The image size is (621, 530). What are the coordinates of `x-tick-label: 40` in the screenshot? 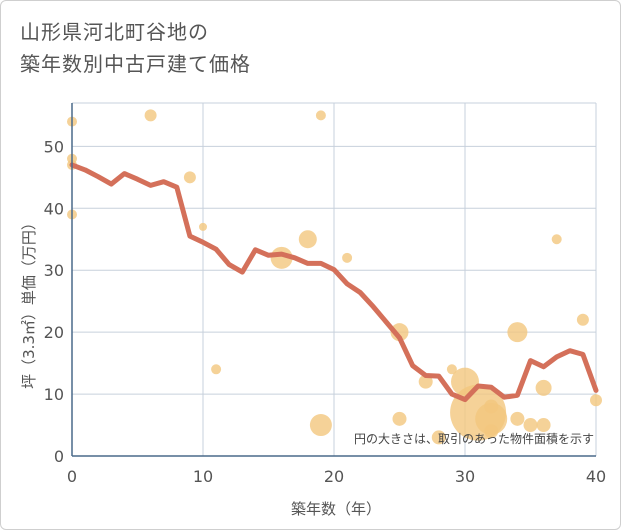 It's located at (596, 476).